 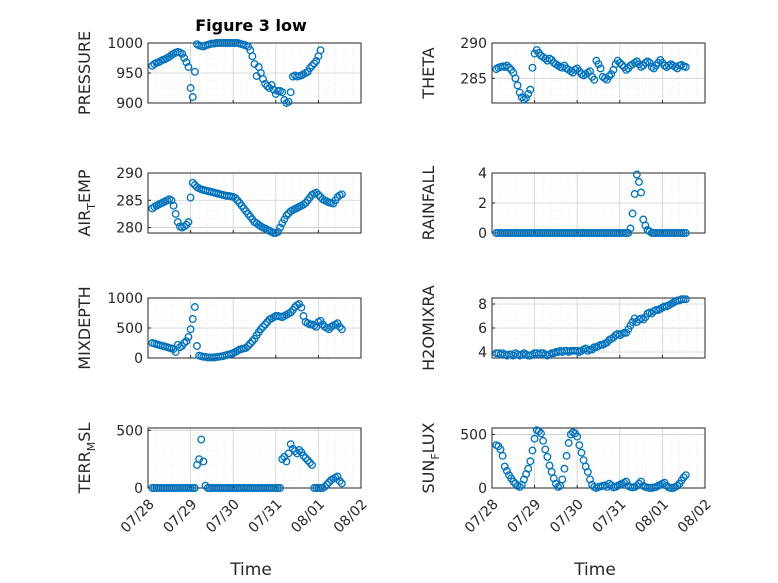 What do you see at coordinates (473, 79) in the screenshot?
I see `y-tick-label: 285` at bounding box center [473, 79].